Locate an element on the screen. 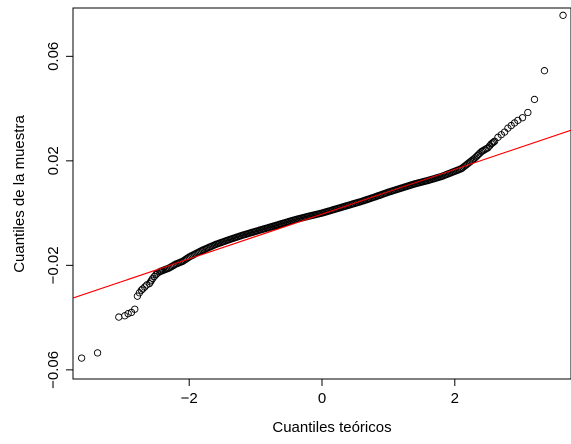  x-tick-label: −2 is located at coordinates (189, 398).